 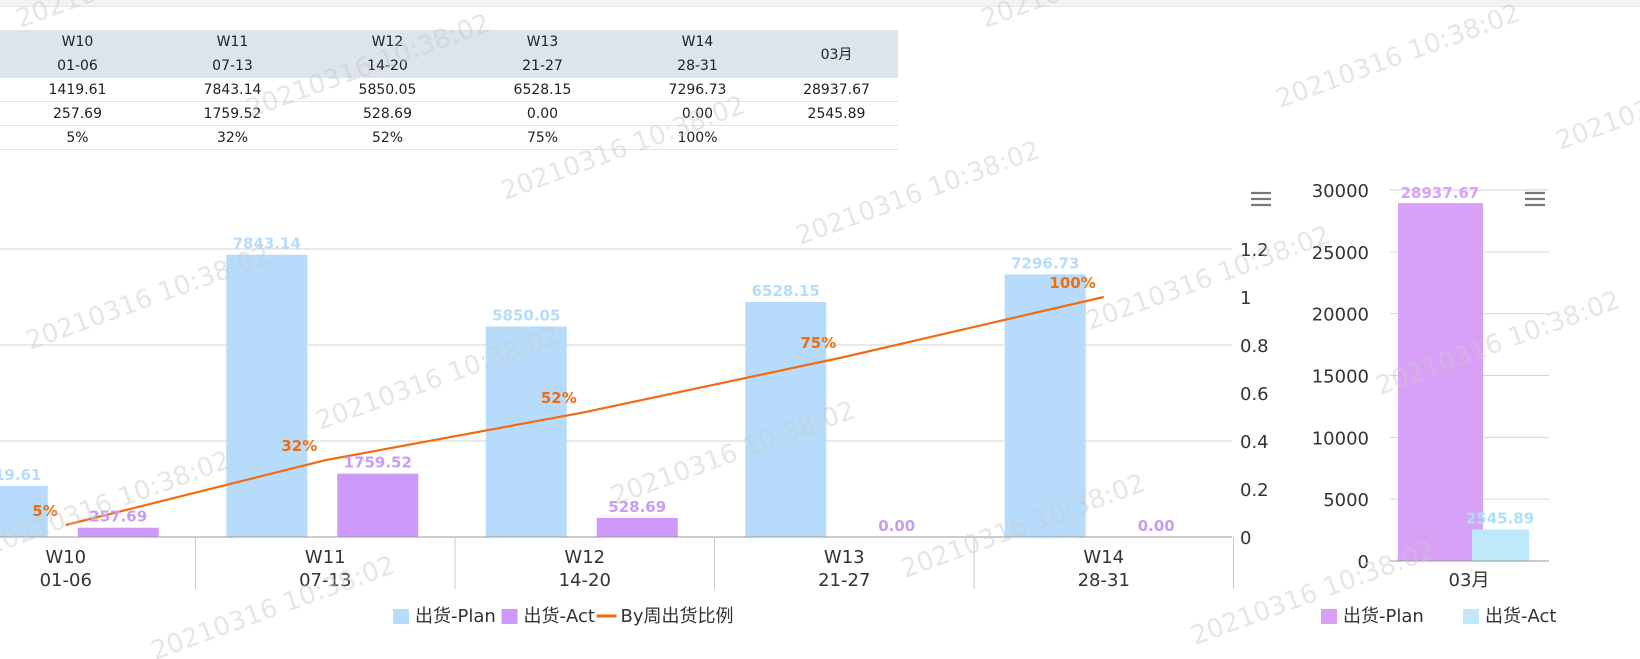 I want to click on x-category-week: W13, so click(x=844, y=557).